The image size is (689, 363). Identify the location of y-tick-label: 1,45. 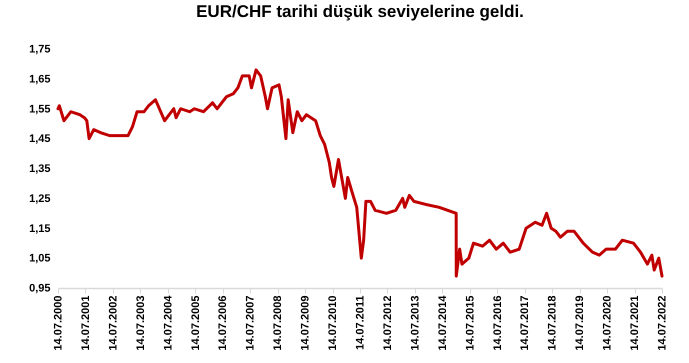
(39, 139).